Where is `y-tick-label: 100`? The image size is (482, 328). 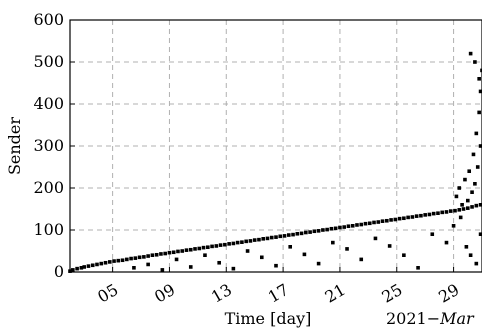
y-tick-label: 100 is located at coordinates (48, 229).